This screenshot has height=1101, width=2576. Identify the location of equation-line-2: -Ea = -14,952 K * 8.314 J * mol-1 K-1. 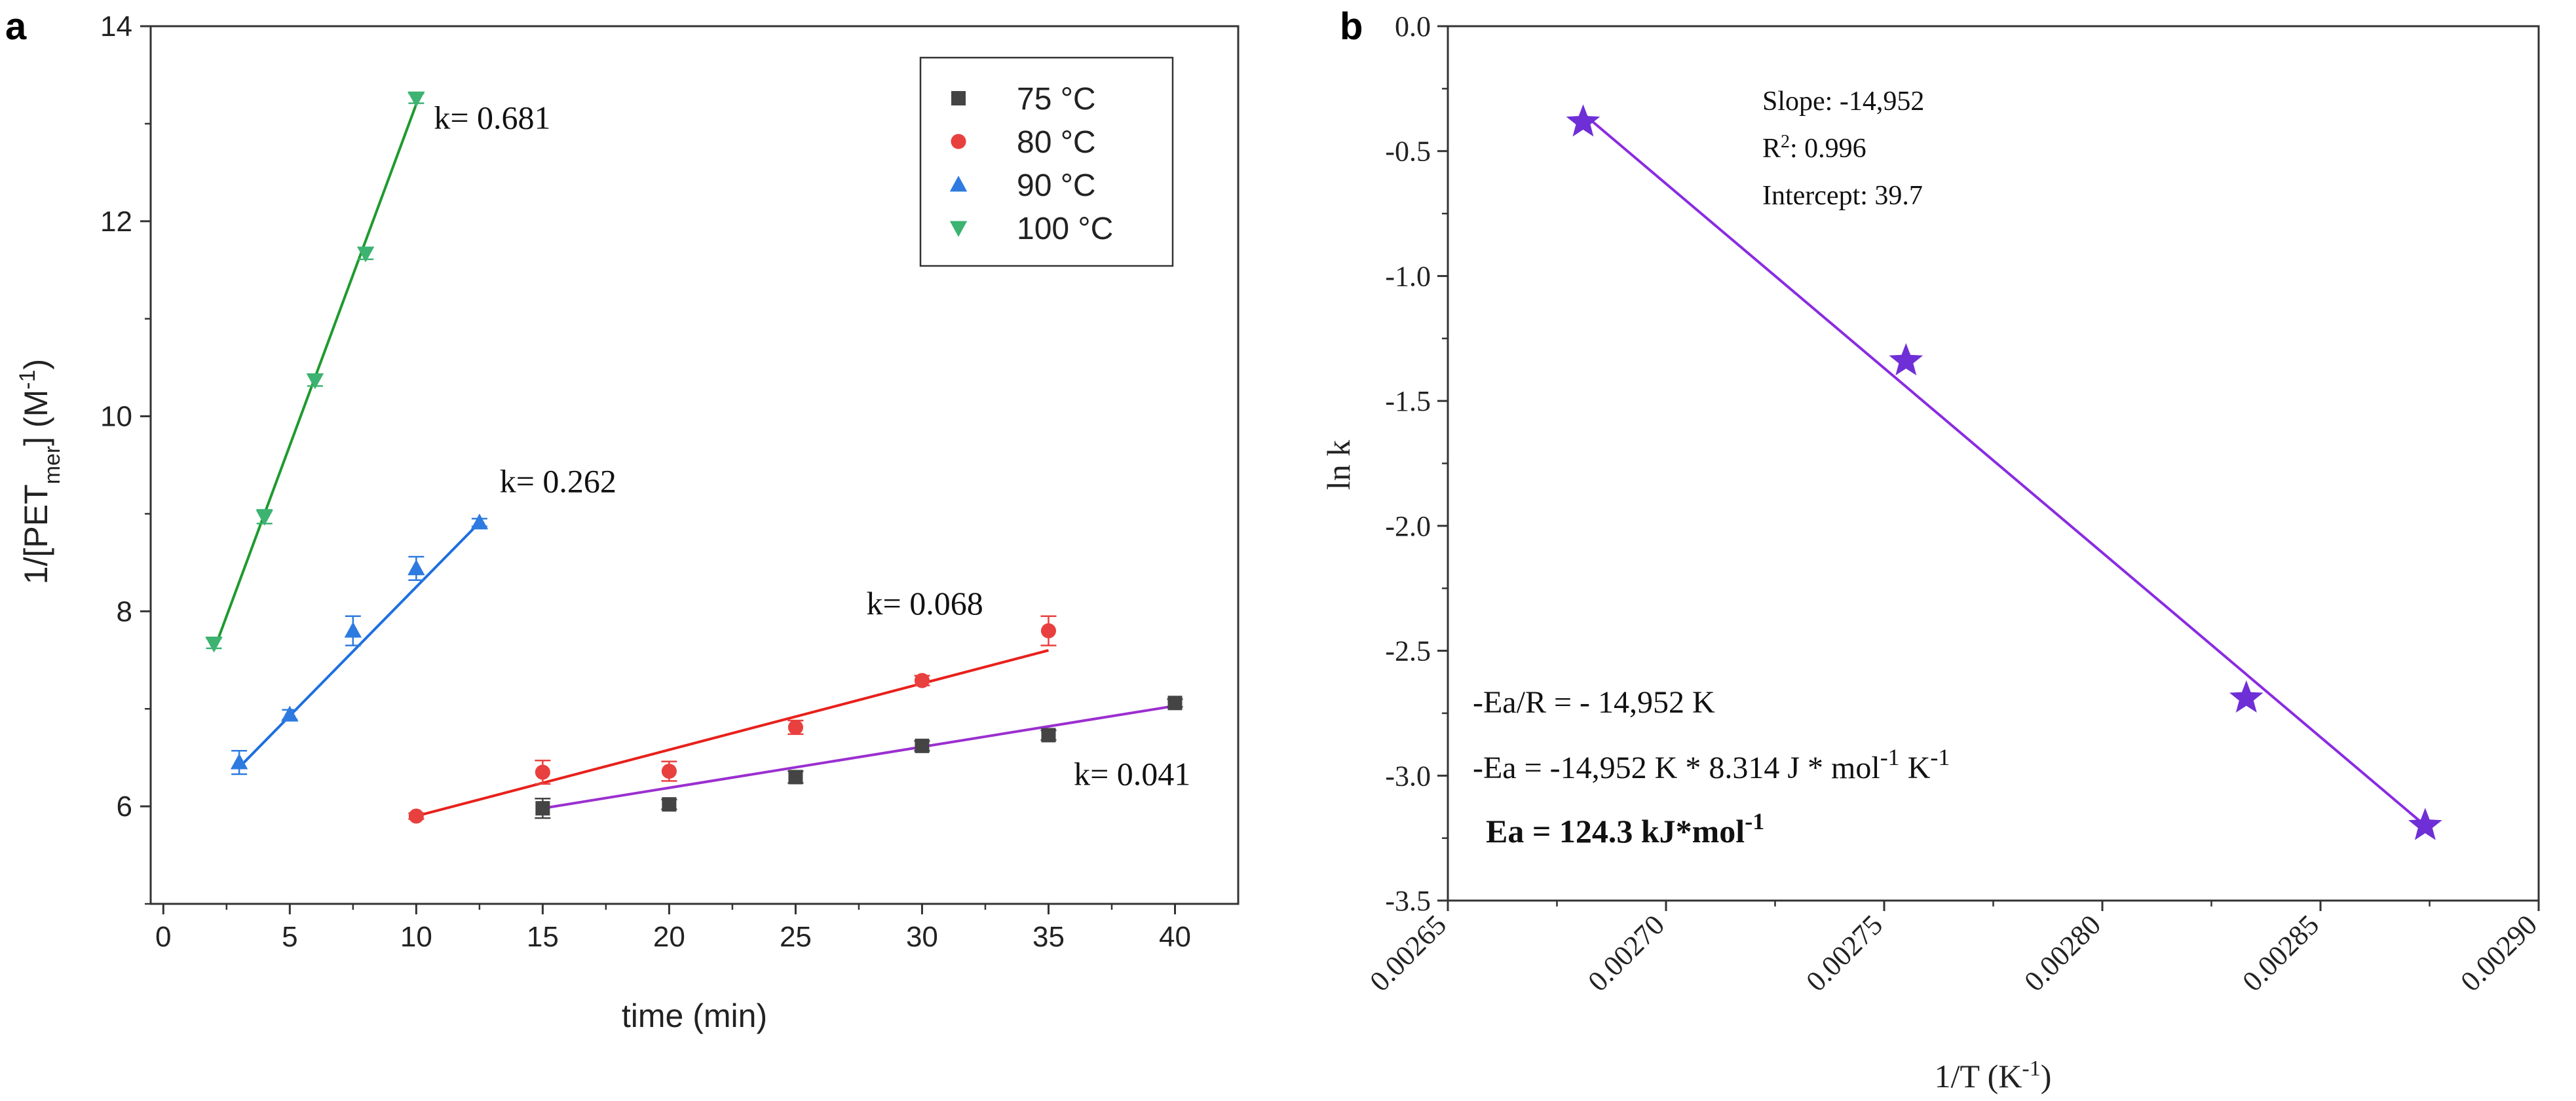
(1711, 764).